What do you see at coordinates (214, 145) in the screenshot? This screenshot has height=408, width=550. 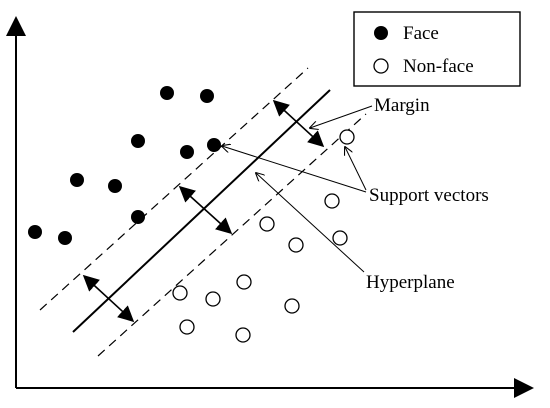 I see `face-point-support-vector` at bounding box center [214, 145].